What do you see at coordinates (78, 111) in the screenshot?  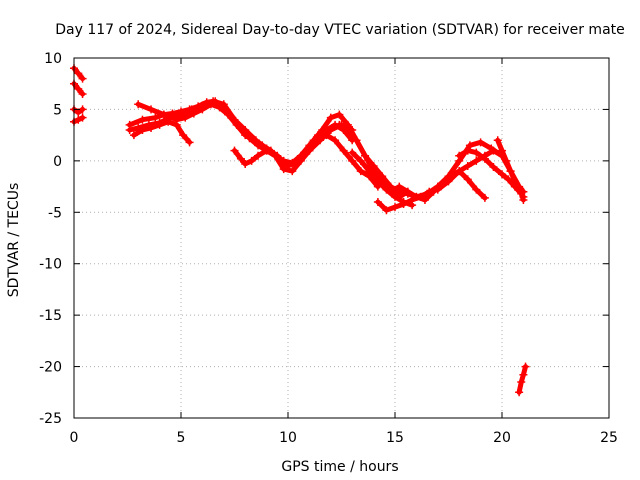 I see `series-track-c` at bounding box center [78, 111].